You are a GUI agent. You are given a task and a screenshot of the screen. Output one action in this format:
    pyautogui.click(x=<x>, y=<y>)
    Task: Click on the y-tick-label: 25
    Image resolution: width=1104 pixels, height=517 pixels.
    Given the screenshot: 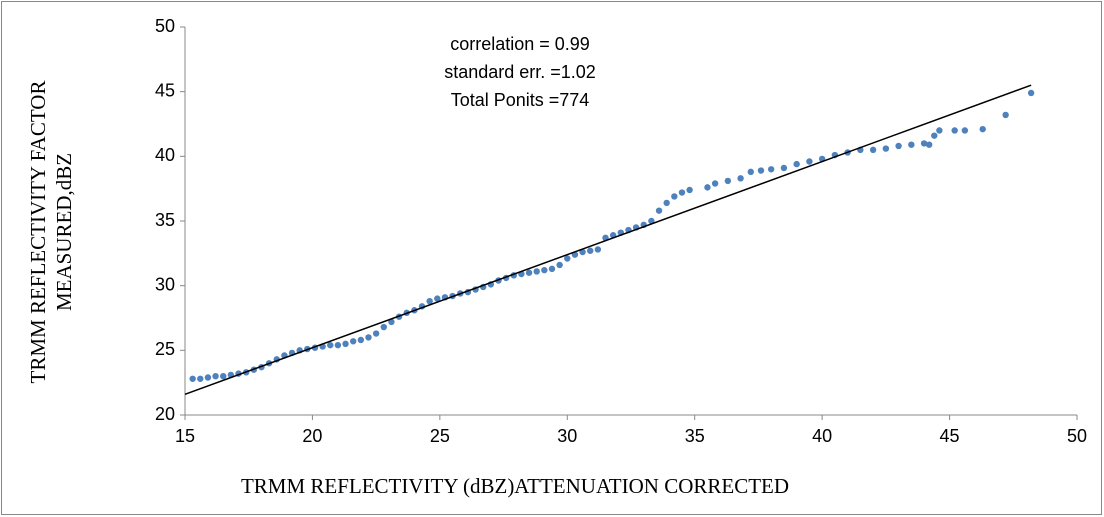 What is the action you would take?
    pyautogui.click(x=165, y=349)
    